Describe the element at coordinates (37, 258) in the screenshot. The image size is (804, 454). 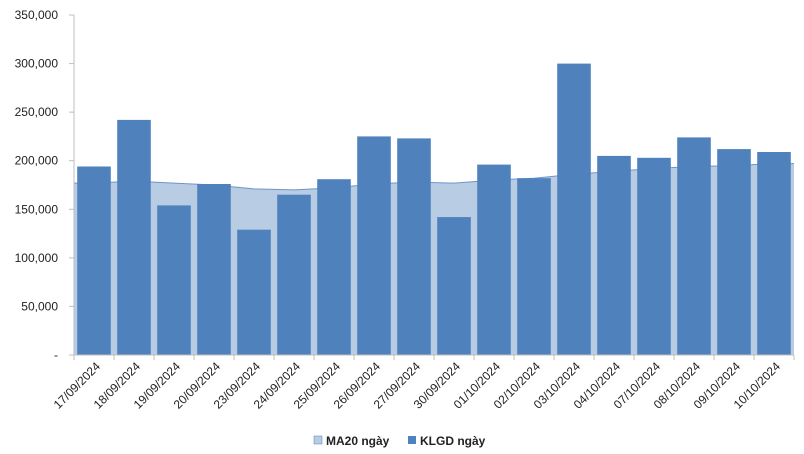
I see `y-tick-label: 100,000` at that location.